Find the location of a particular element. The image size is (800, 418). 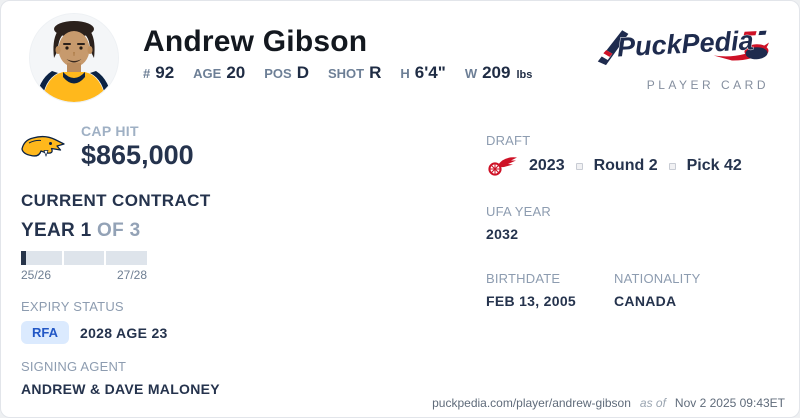

signing-agent-label: SIGNING AGENT is located at coordinates (74, 366).